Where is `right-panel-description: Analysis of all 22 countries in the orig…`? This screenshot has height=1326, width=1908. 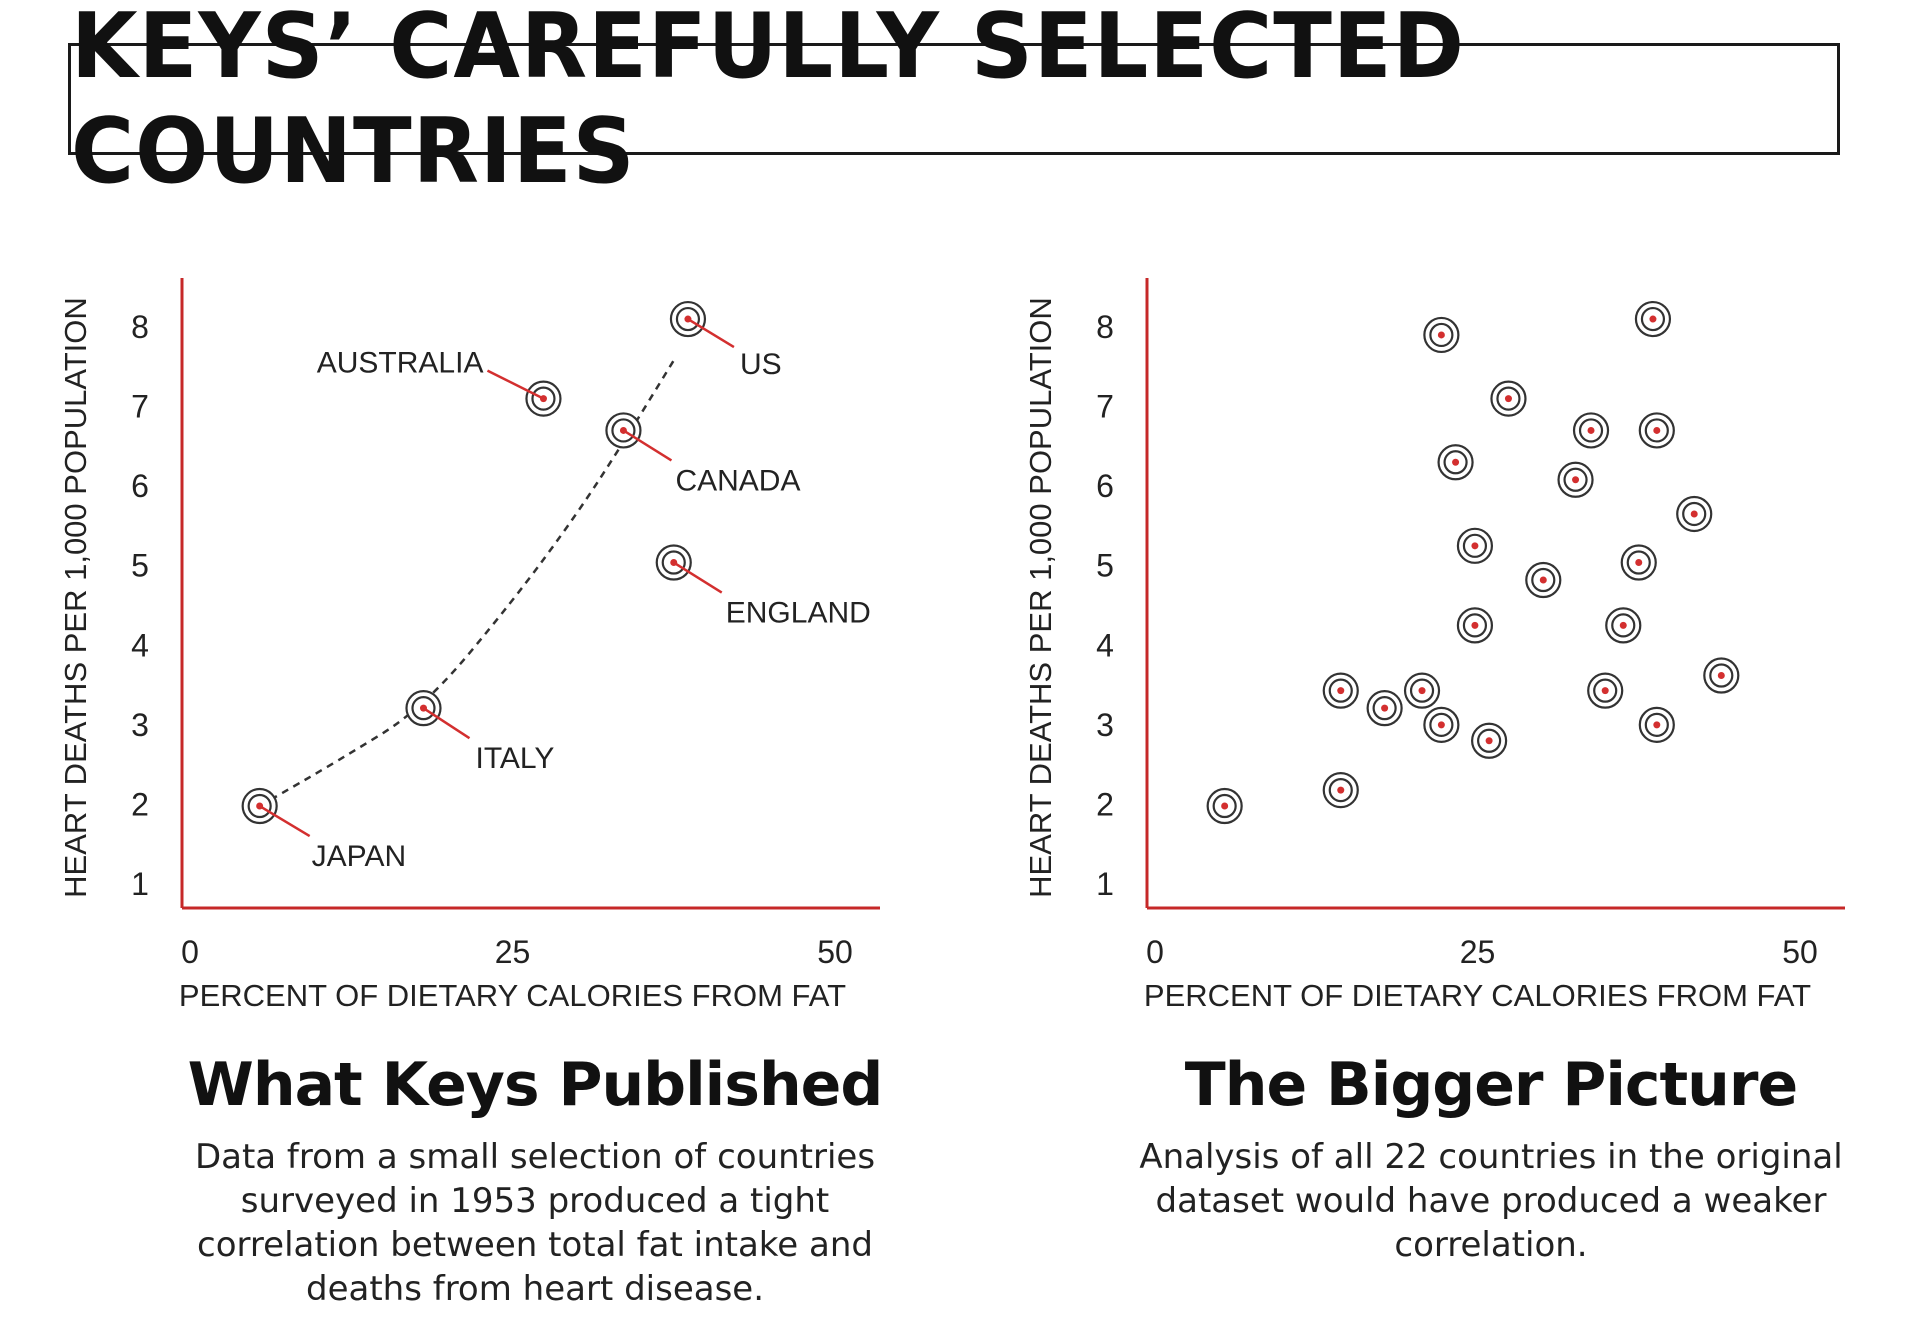
right-panel-description: Analysis of all 22 countries in the orig… is located at coordinates (1491, 1201).